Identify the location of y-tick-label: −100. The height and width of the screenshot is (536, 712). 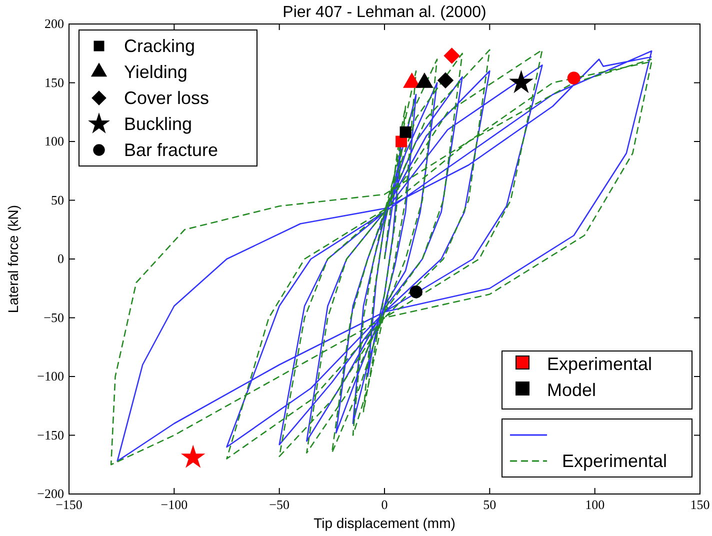
(50, 376).